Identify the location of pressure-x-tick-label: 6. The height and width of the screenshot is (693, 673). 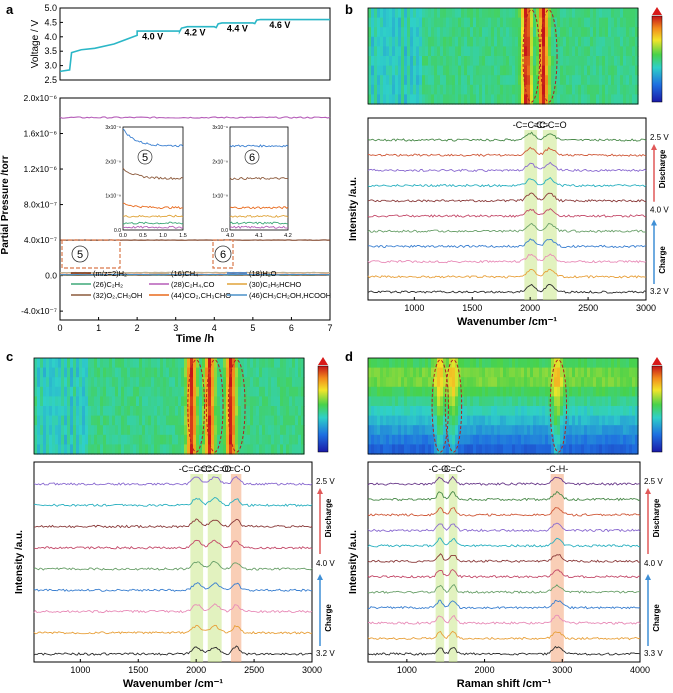
(291, 328).